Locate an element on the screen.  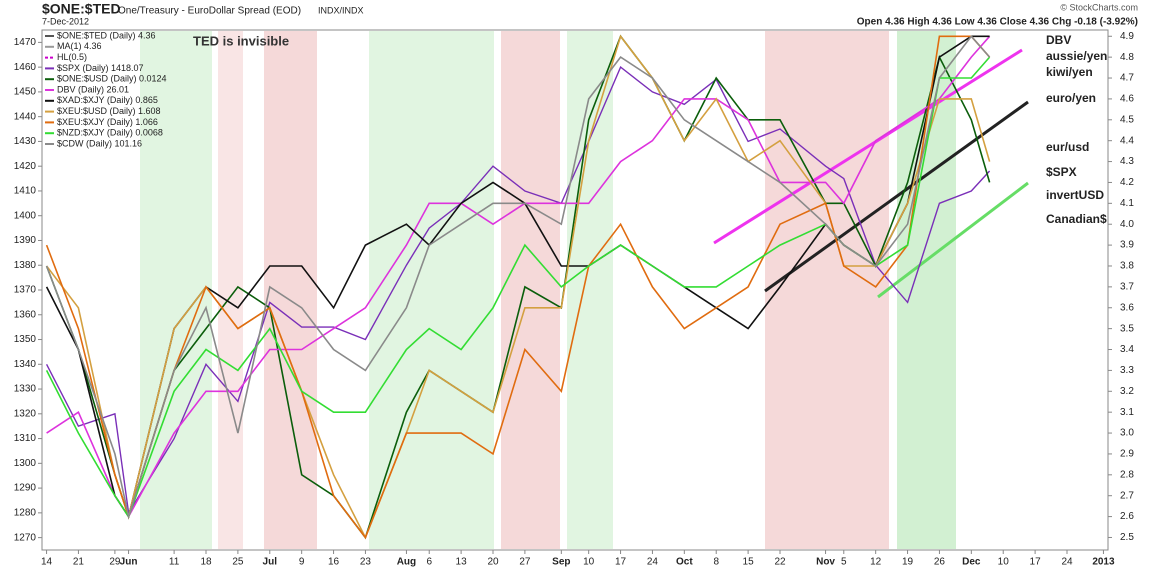
y-tick-label: 1440 is located at coordinates (25, 116).